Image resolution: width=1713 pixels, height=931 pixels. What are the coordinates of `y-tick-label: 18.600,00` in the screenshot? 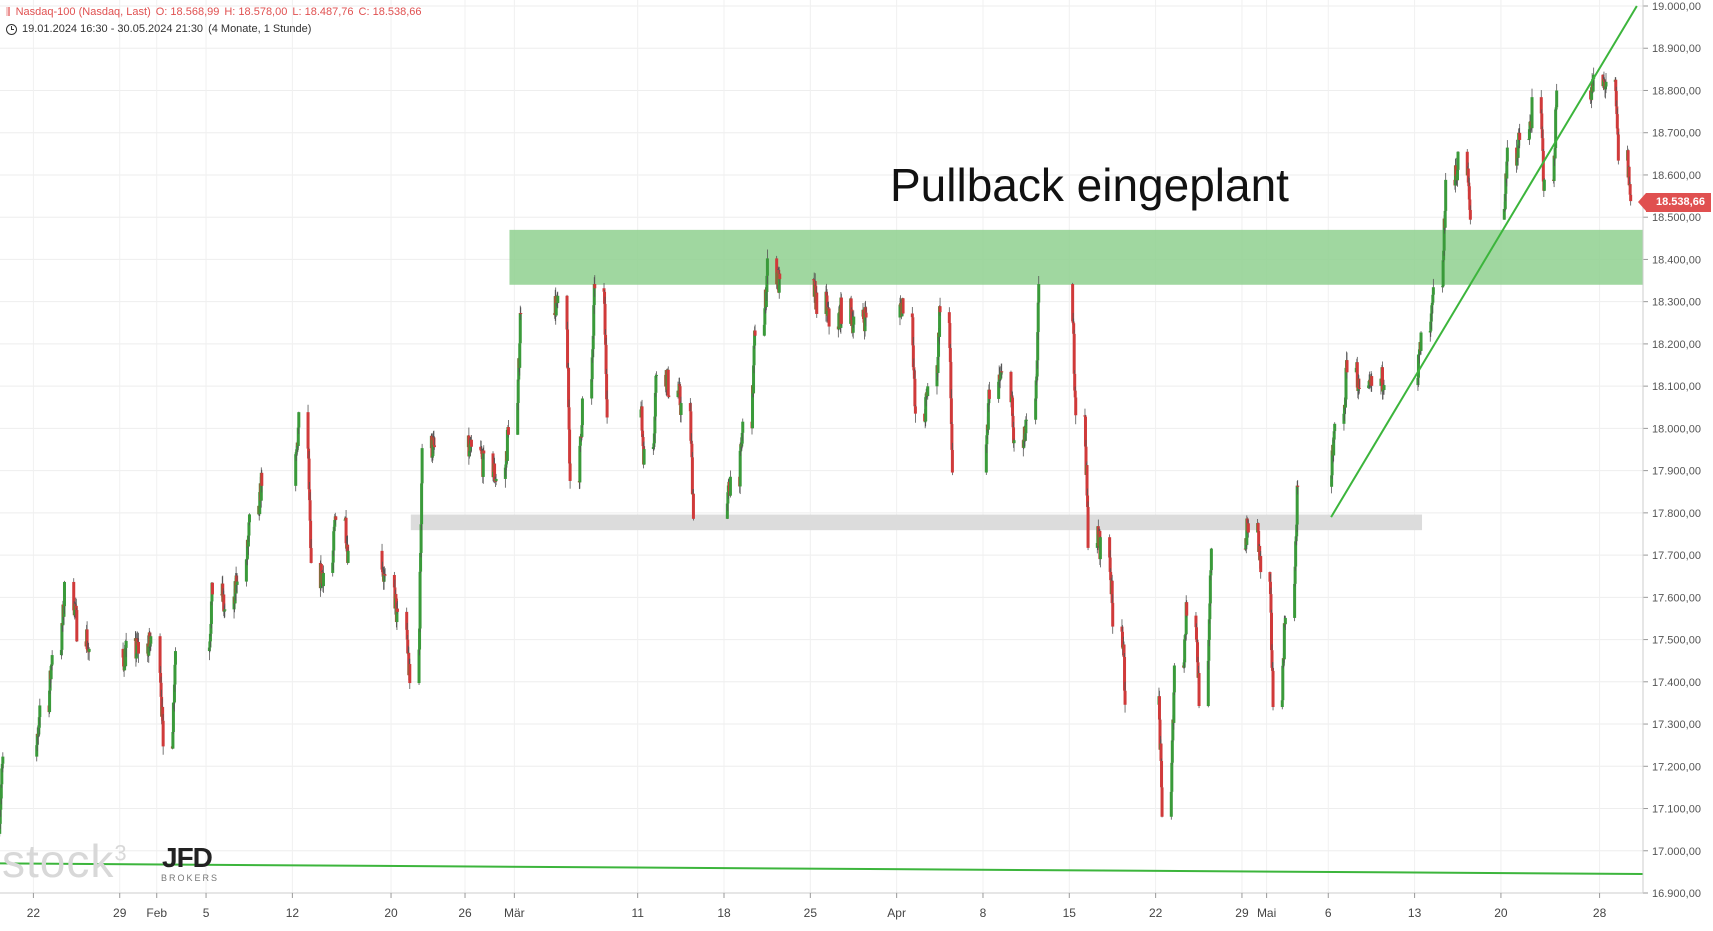 It's located at (1676, 176).